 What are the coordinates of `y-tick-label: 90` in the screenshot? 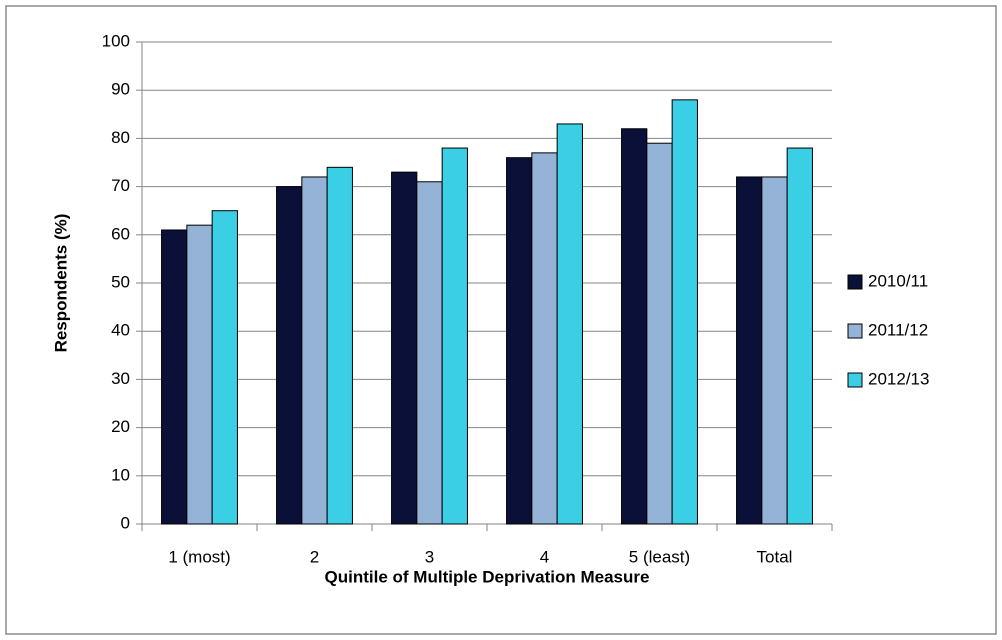 It's located at (120, 89).